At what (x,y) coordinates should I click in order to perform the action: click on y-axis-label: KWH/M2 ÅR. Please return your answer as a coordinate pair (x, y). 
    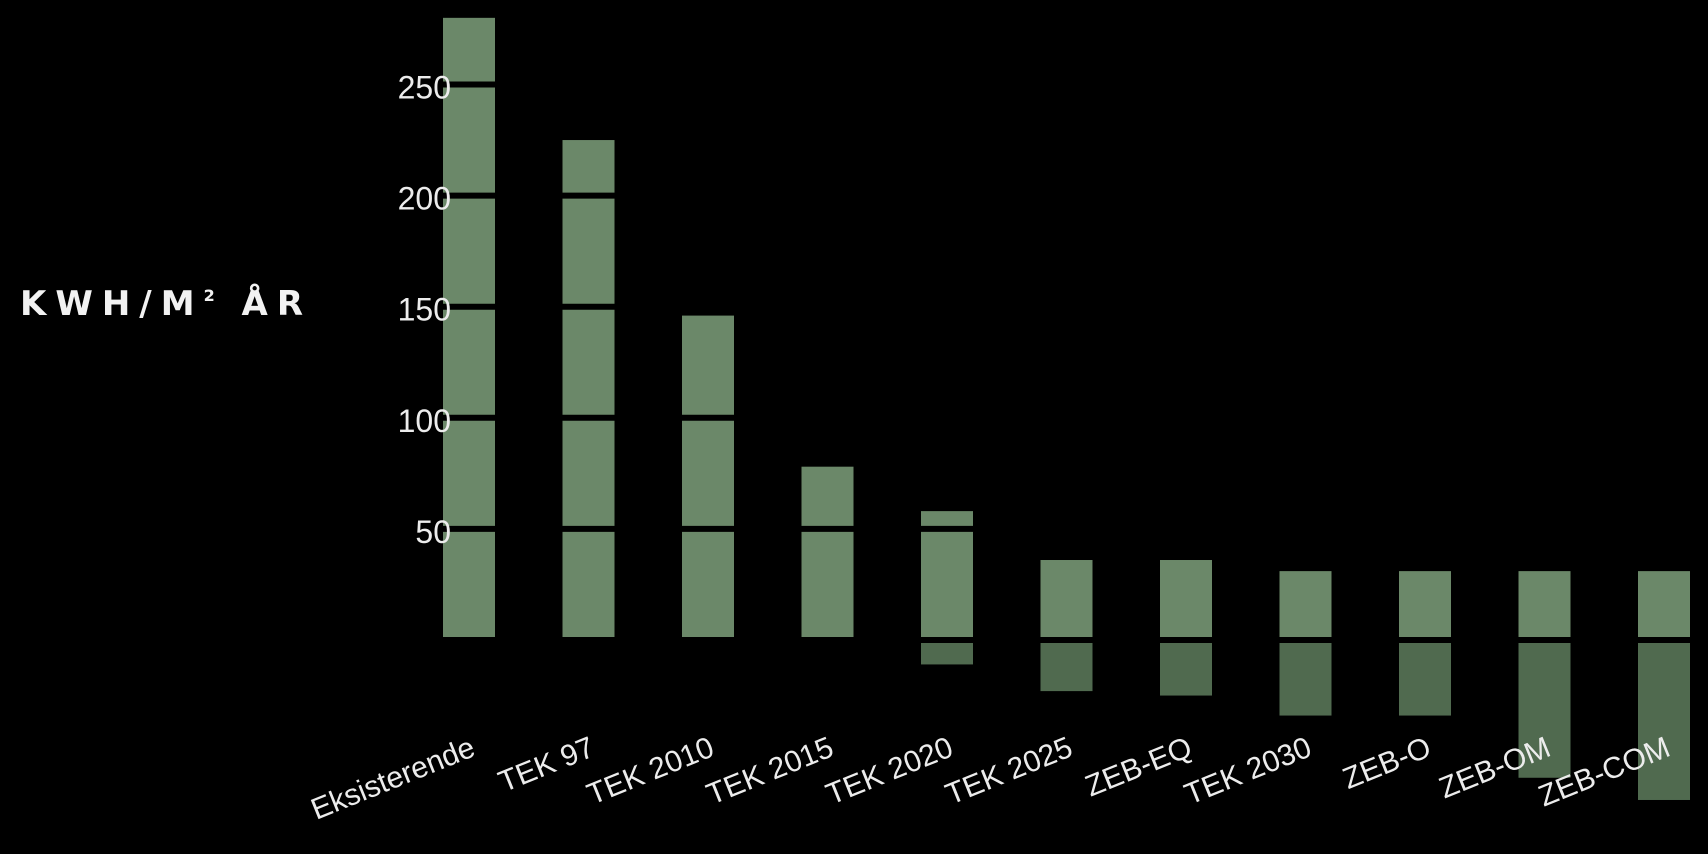
    Looking at the image, I should click on (166, 304).